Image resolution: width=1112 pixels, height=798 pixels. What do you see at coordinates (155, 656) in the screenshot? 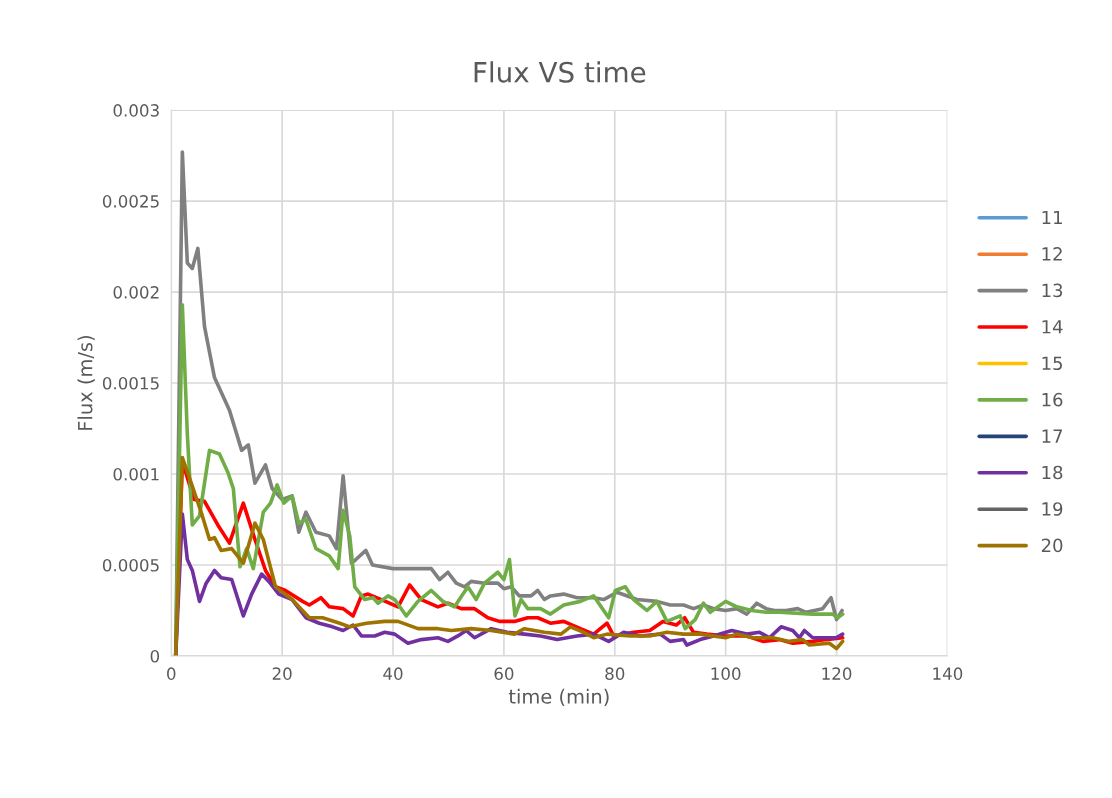
I see `y-tick-label: 0` at bounding box center [155, 656].